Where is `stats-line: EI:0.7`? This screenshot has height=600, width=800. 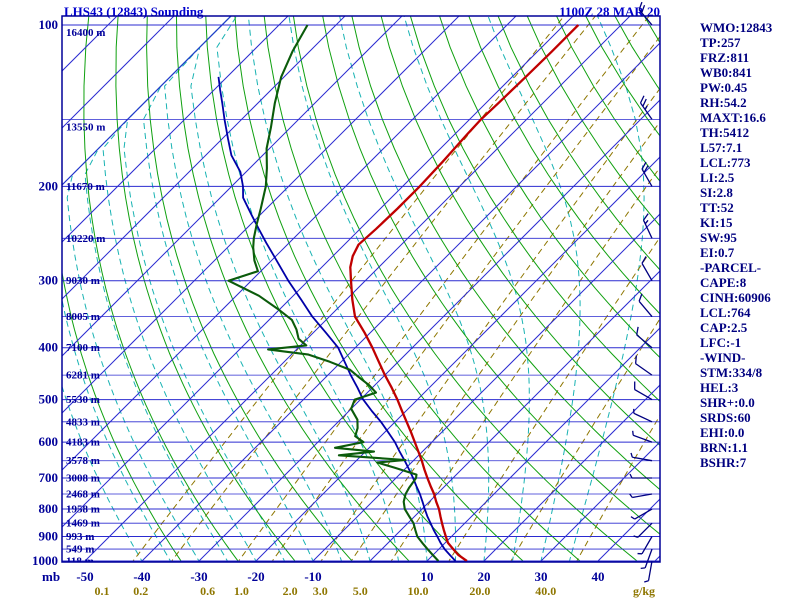
stats-line: EI:0.7 is located at coordinates (717, 252).